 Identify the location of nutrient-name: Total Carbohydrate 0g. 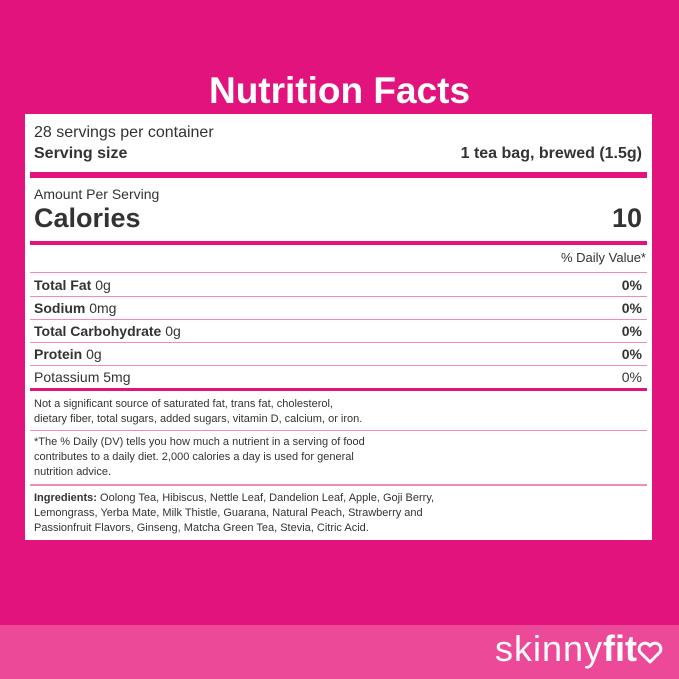
(107, 331).